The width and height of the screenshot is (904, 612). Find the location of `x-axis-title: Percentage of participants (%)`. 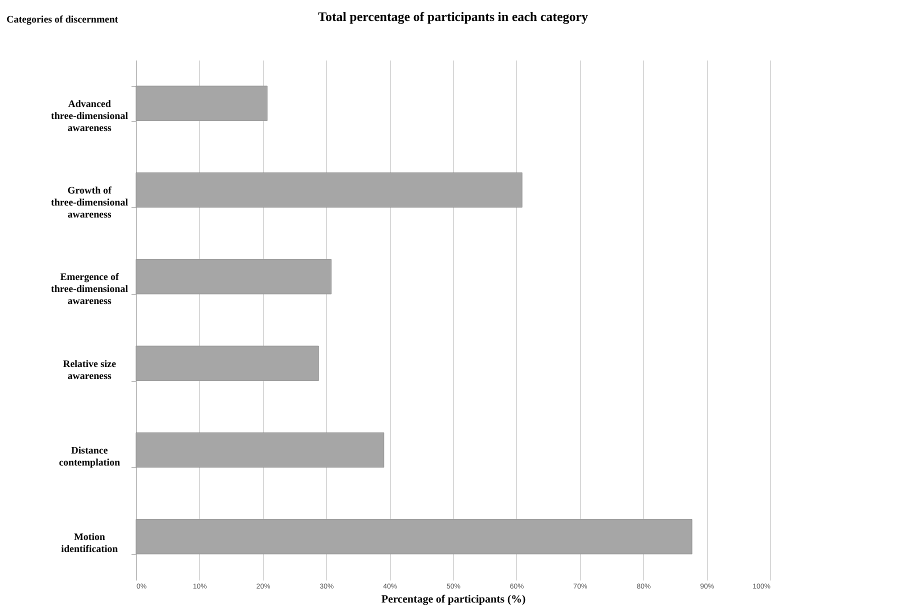

x-axis-title: Percentage of participants (%) is located at coordinates (453, 600).